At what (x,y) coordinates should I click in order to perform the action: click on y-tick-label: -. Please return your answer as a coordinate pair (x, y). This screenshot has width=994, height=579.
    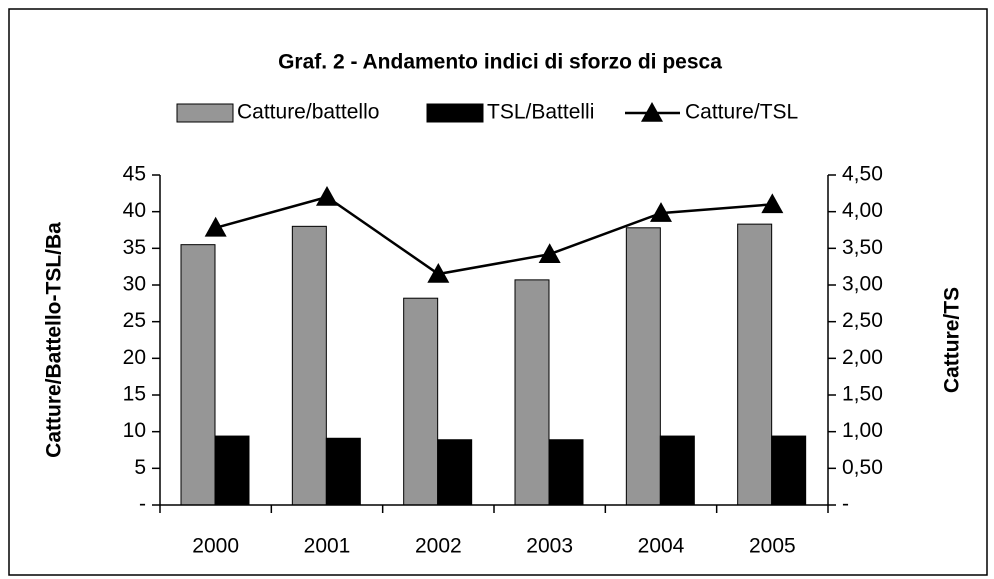
    Looking at the image, I should click on (142, 504).